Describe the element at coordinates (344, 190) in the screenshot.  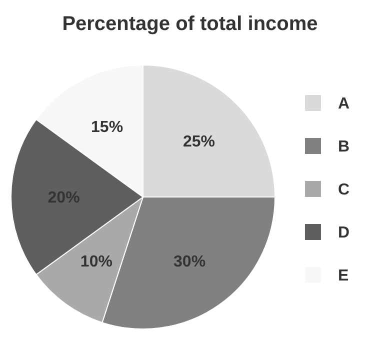
I see `legend-label: C` at that location.